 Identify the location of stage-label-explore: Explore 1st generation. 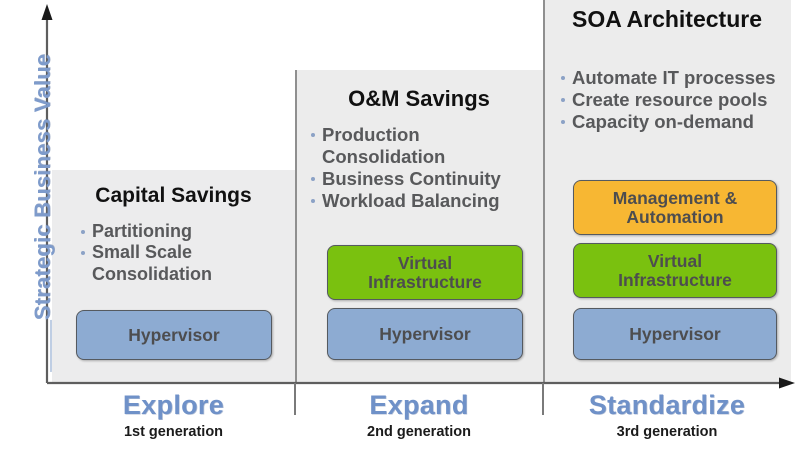
(173, 415).